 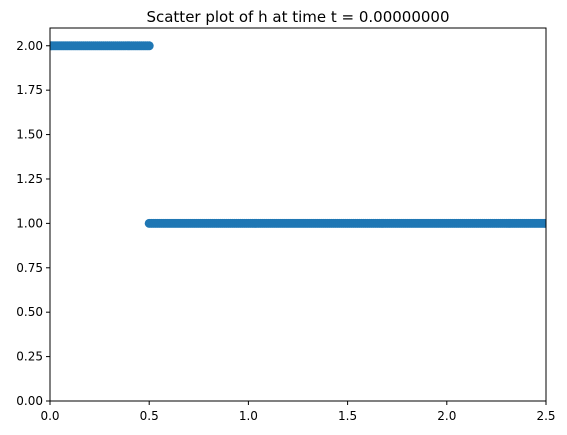 I want to click on y-tick-label: 0.50, so click(x=29, y=312).